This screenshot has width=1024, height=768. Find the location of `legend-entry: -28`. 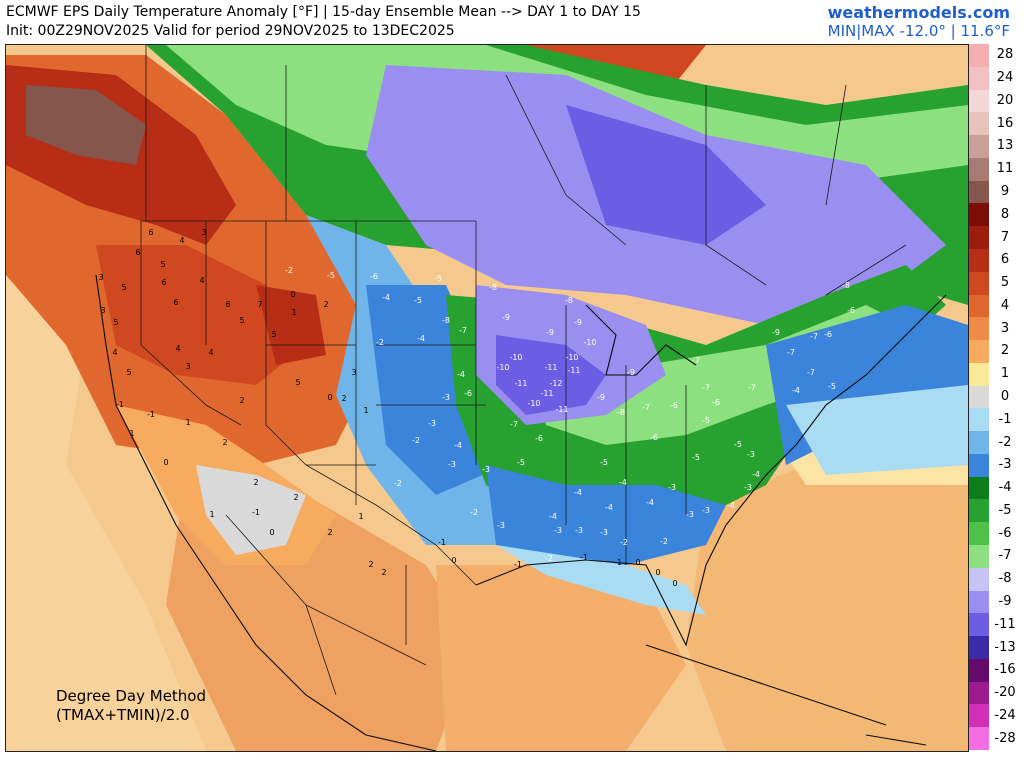

legend-entry: -28 is located at coordinates (994, 738).